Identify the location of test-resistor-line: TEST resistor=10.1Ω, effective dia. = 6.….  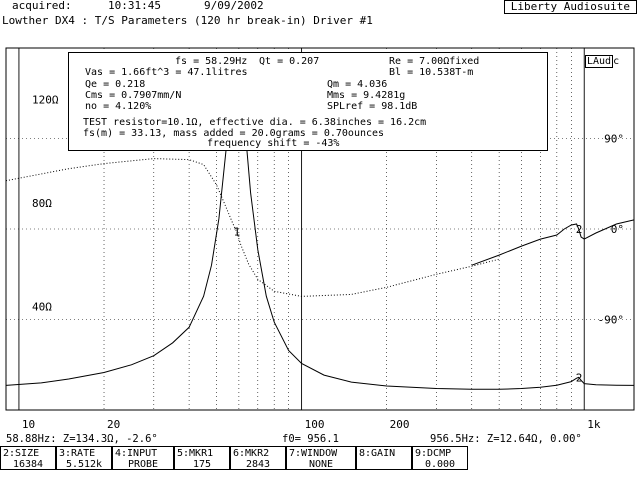
(255, 122).